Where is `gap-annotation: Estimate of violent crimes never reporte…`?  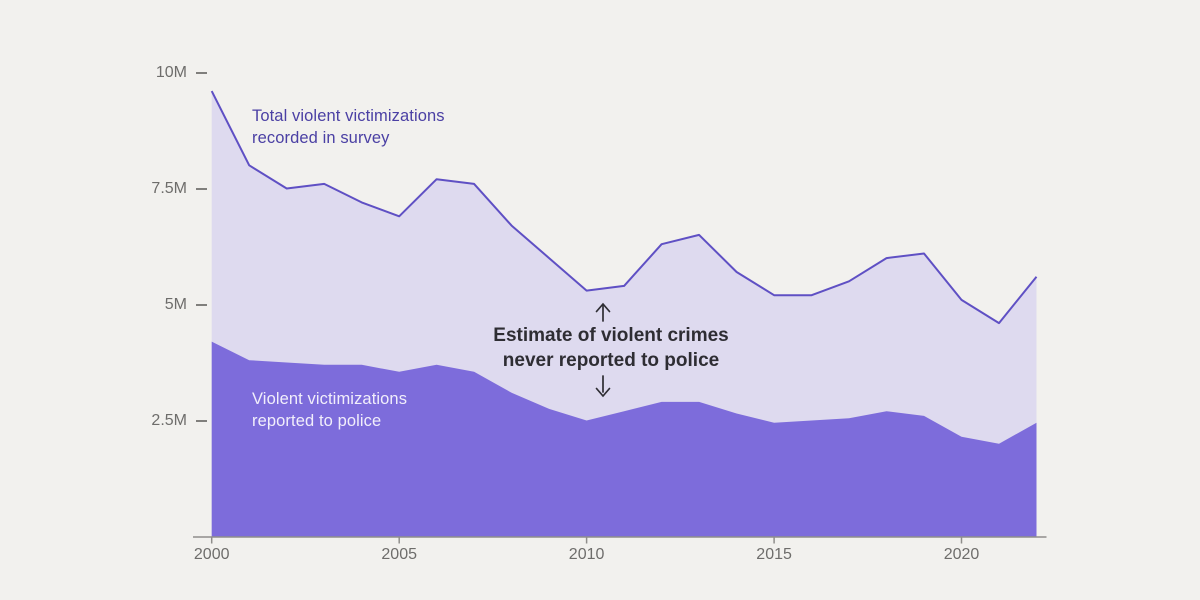
gap-annotation: Estimate of violent crimes never reporte… is located at coordinates (611, 348).